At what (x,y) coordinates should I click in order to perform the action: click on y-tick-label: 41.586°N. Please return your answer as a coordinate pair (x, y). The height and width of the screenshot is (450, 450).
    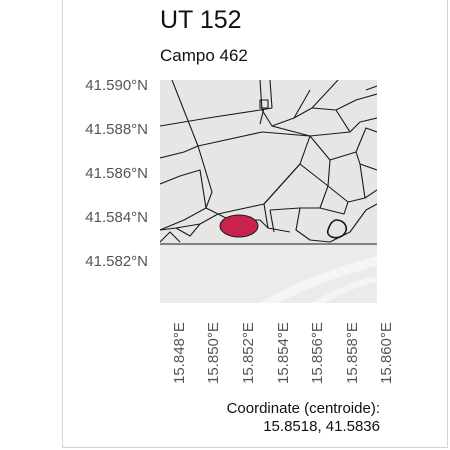
    Looking at the image, I should click on (116, 173).